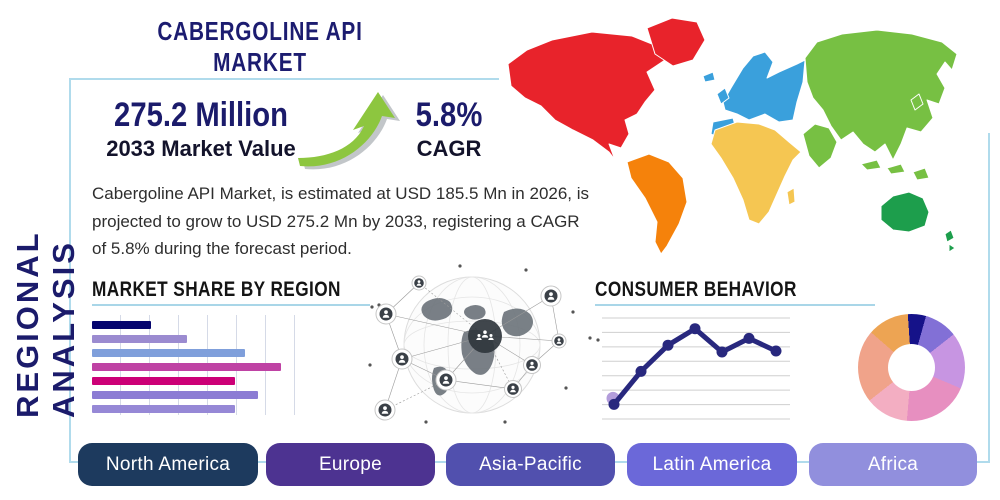 Image resolution: width=1000 pixels, height=500 pixels. What do you see at coordinates (723, 96) in the screenshot?
I see `region-uk` at bounding box center [723, 96].